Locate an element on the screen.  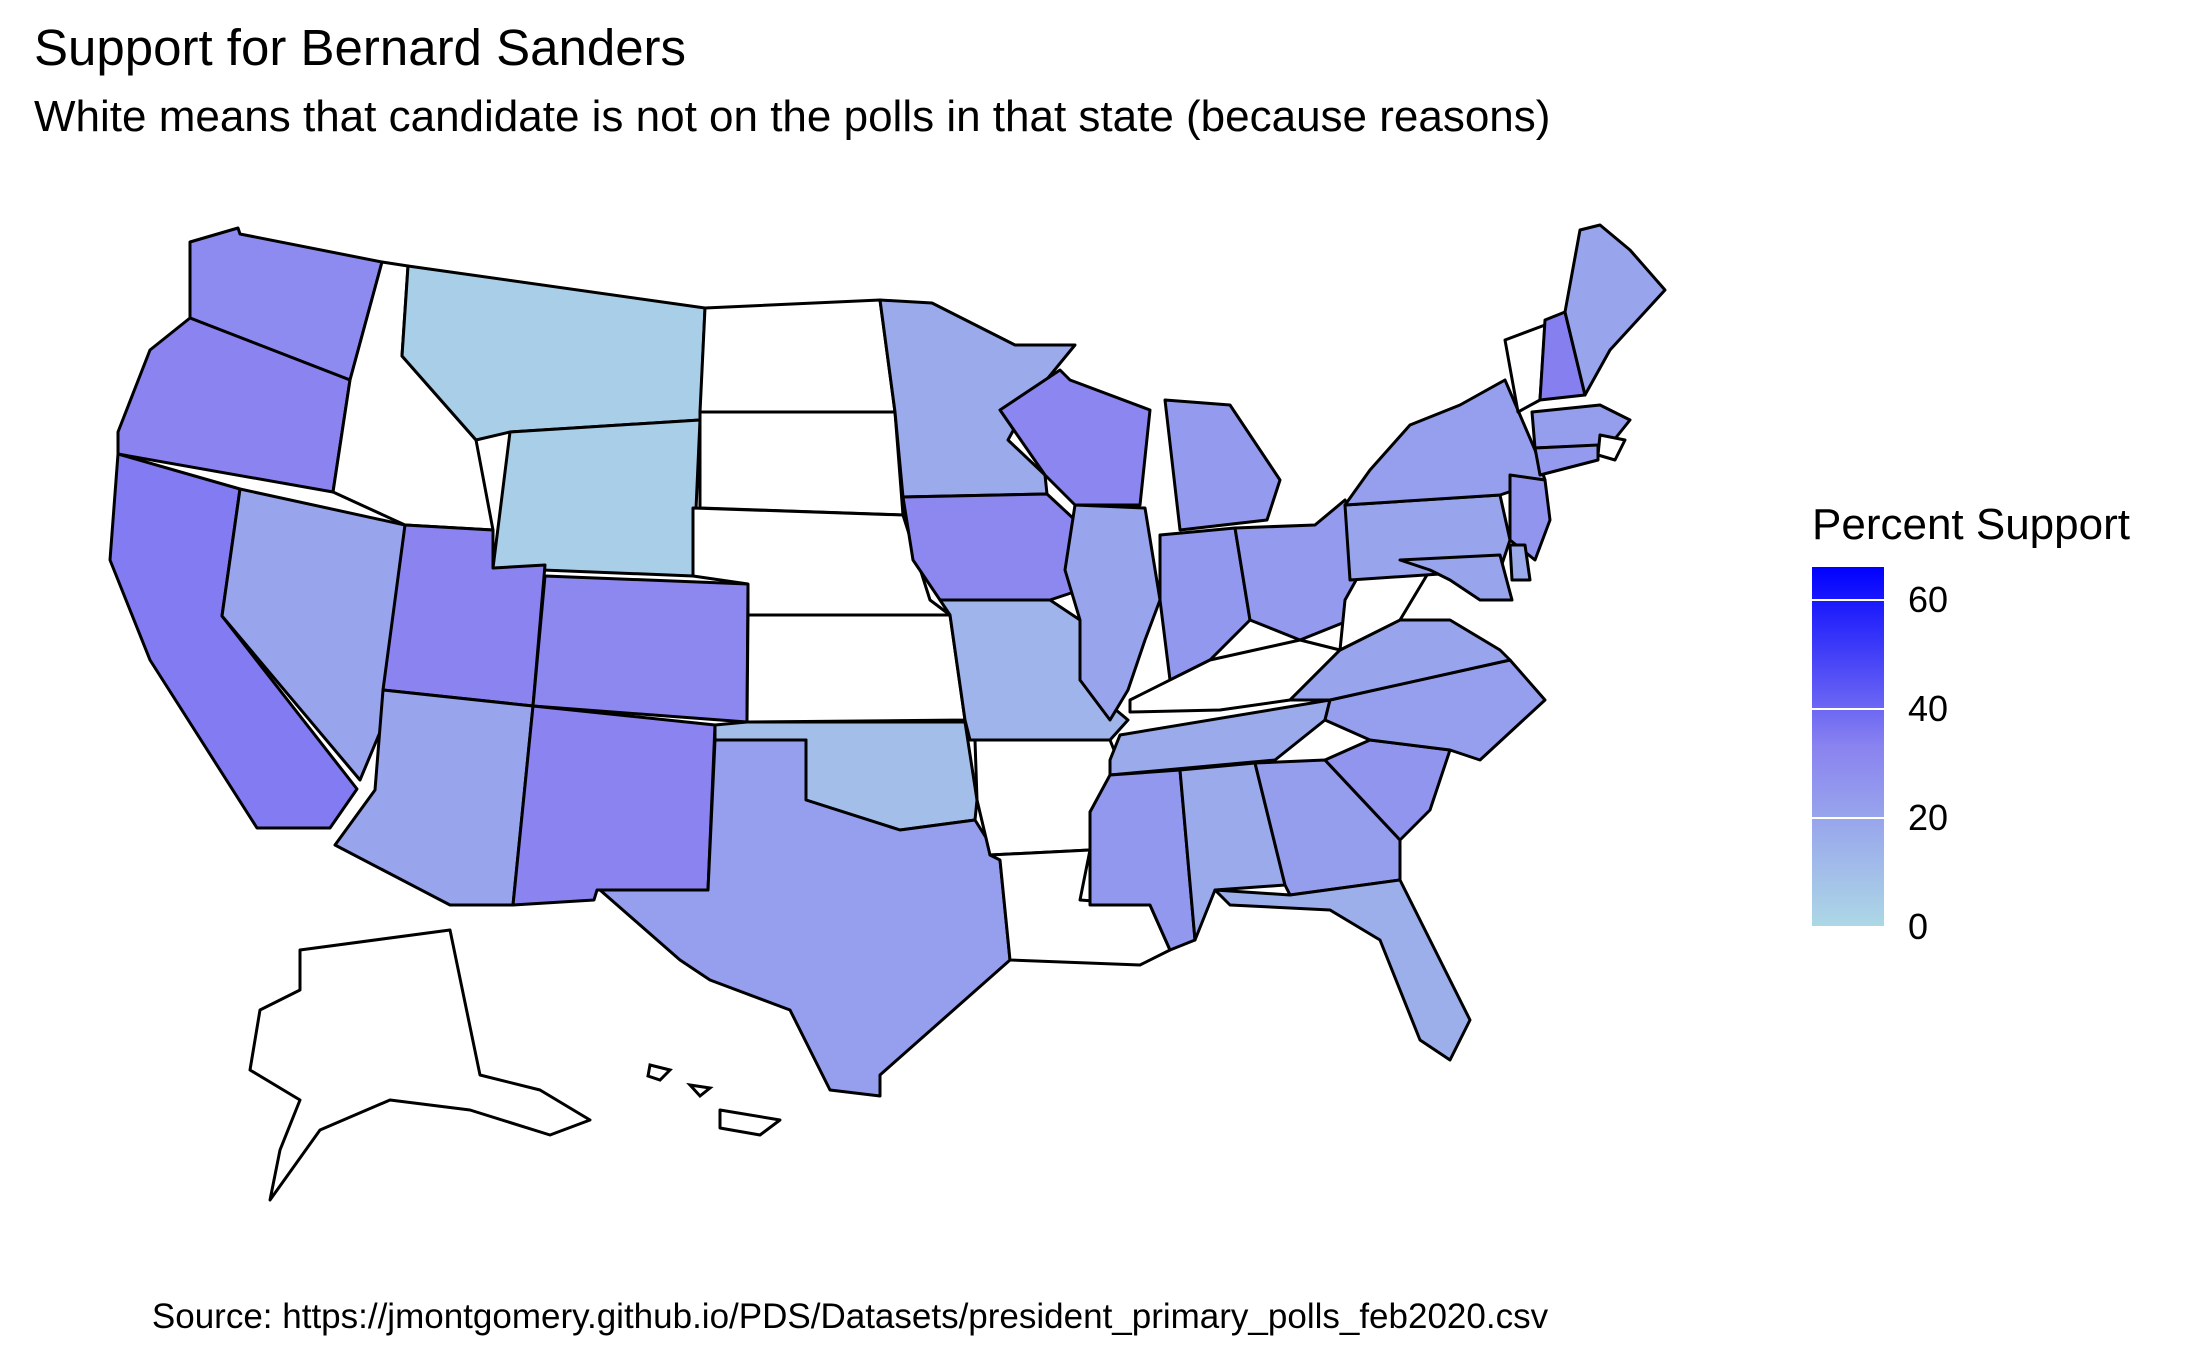
state-wyoming: Wyoming is located at coordinates (596, 498).